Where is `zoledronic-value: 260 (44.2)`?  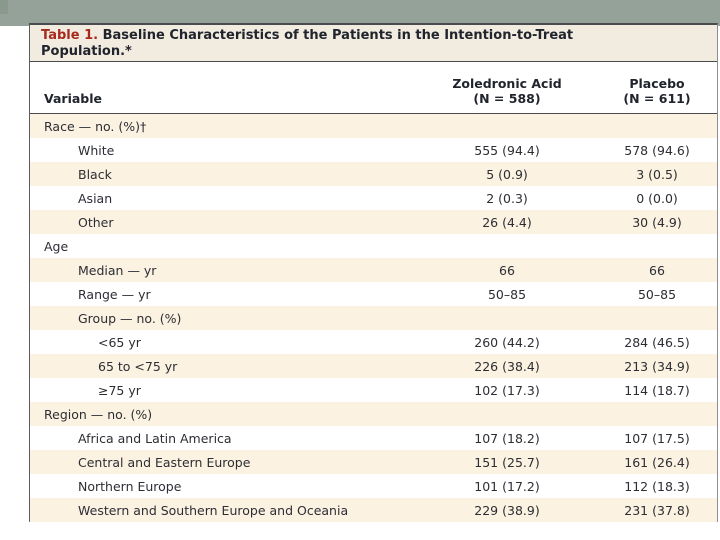 zoledronic-value: 260 (44.2) is located at coordinates (507, 342).